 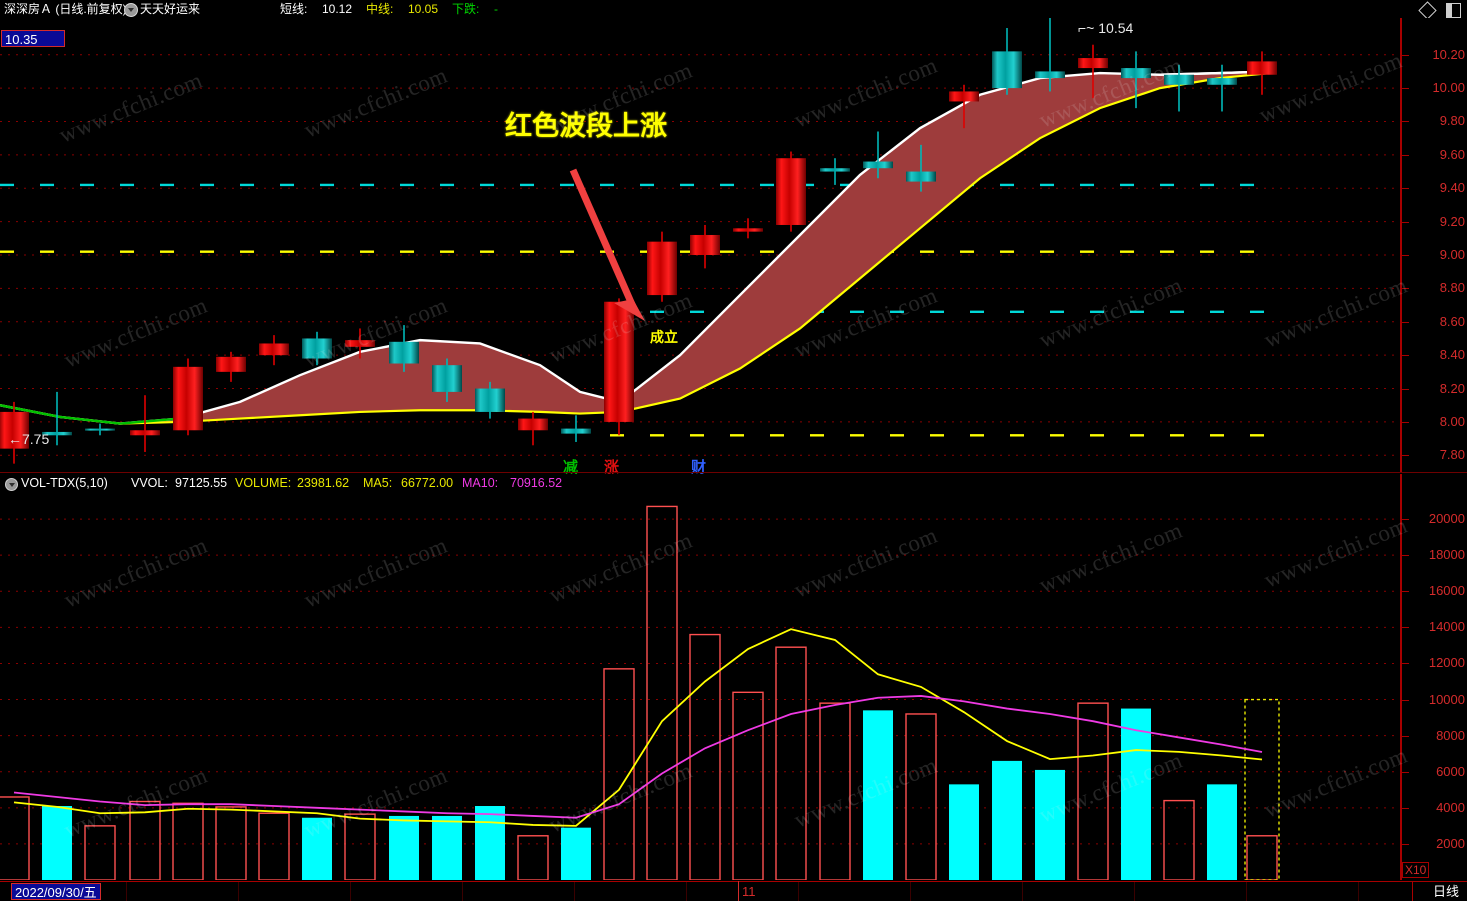 What do you see at coordinates (1452, 455) in the screenshot?
I see `price-axis-label: 7.80` at bounding box center [1452, 455].